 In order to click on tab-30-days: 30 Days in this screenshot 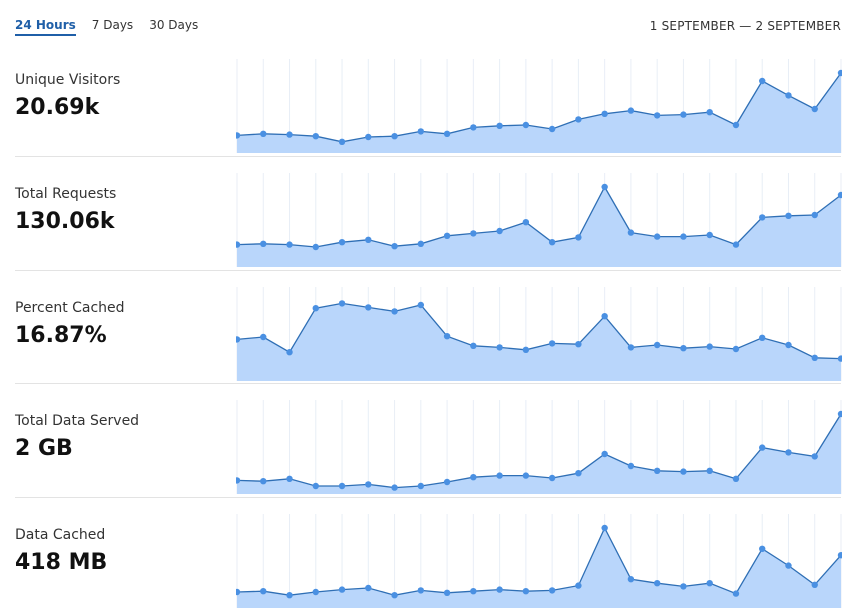, I will do `click(174, 25)`.